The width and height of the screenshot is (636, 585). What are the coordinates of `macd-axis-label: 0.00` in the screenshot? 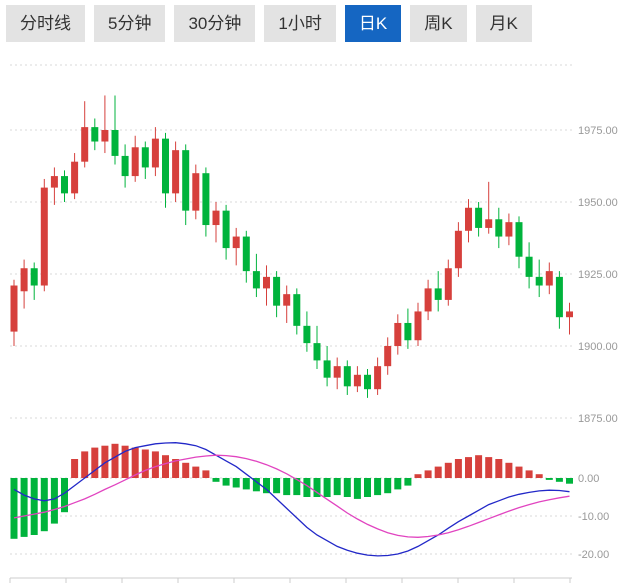 It's located at (588, 479).